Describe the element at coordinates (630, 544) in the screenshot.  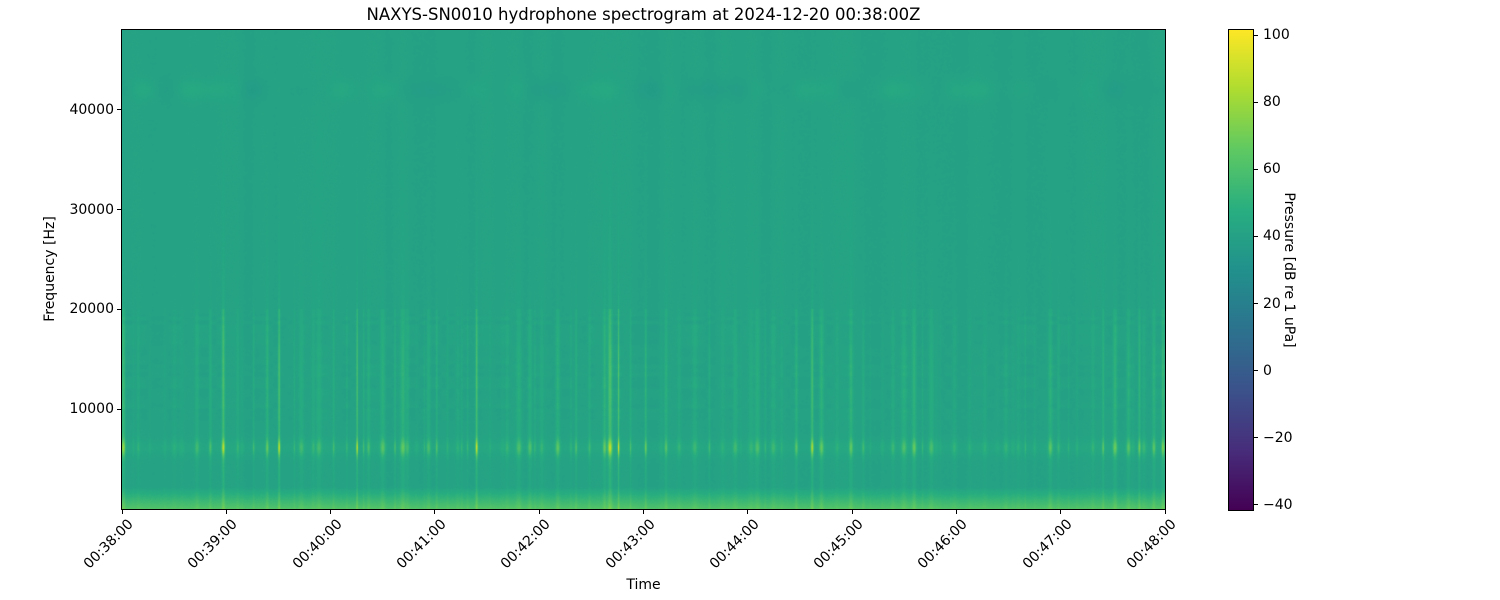
I see `x-tick-label: 00:43:00` at that location.